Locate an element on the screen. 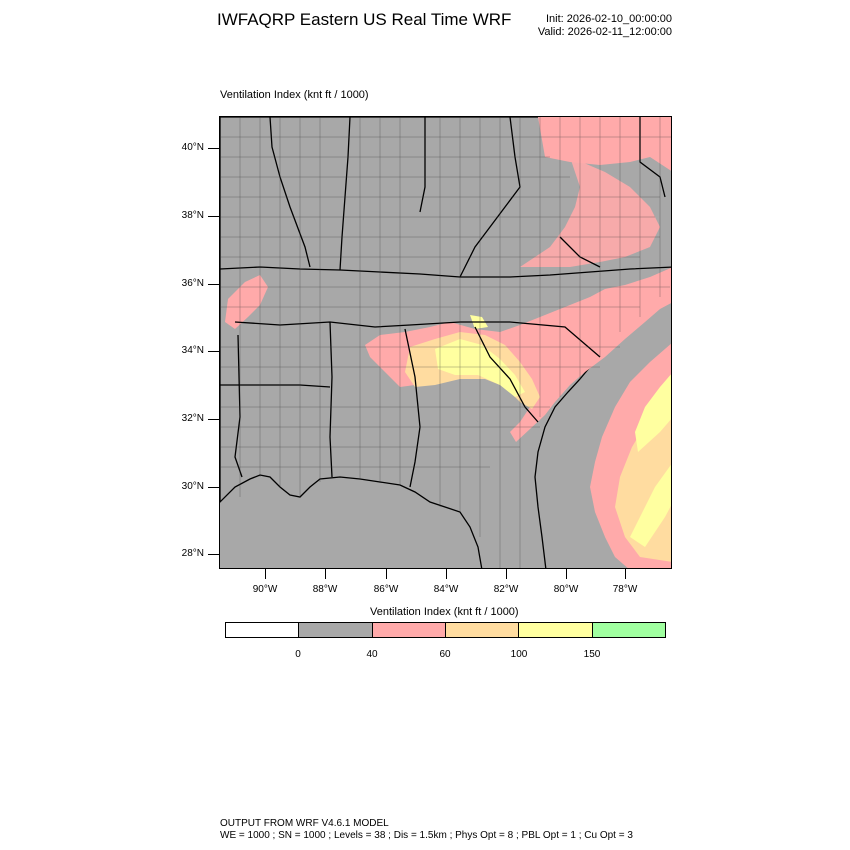 This screenshot has height=850, width=850. colorbar-title: Ventilation Index (knt ft / 1000) is located at coordinates (444, 612).